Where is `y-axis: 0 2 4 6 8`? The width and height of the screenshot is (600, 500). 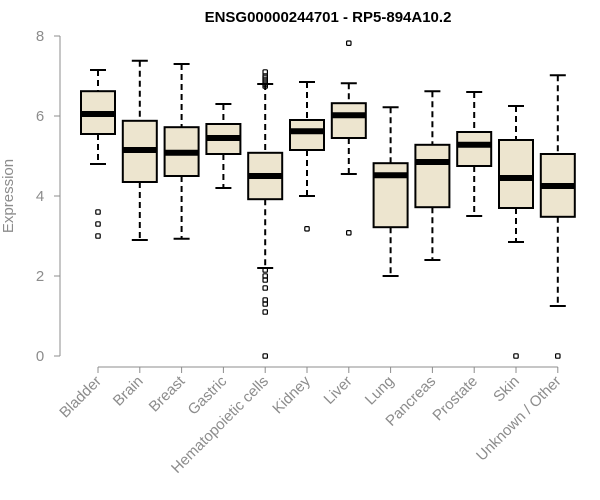 y-axis: 0 2 4 6 8 is located at coordinates (48, 196).